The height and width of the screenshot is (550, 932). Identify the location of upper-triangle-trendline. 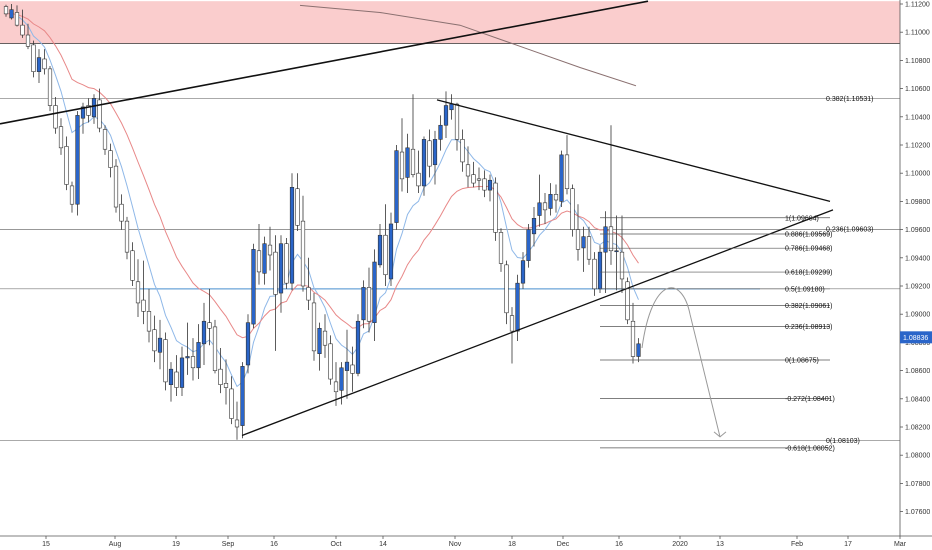
(633, 151).